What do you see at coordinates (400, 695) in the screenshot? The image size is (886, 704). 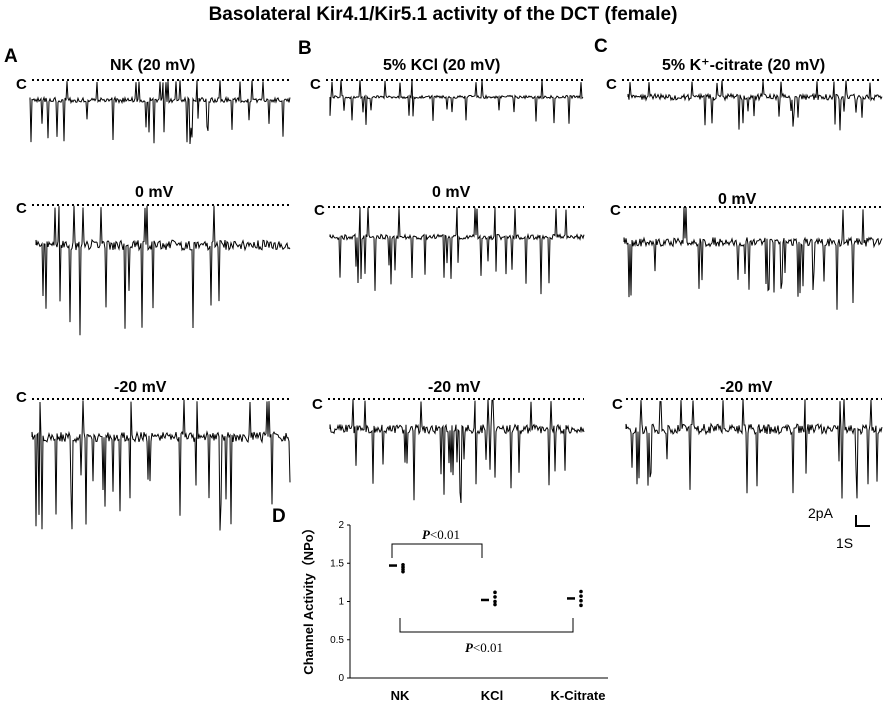 I see `x-tick-label-0: NK` at bounding box center [400, 695].